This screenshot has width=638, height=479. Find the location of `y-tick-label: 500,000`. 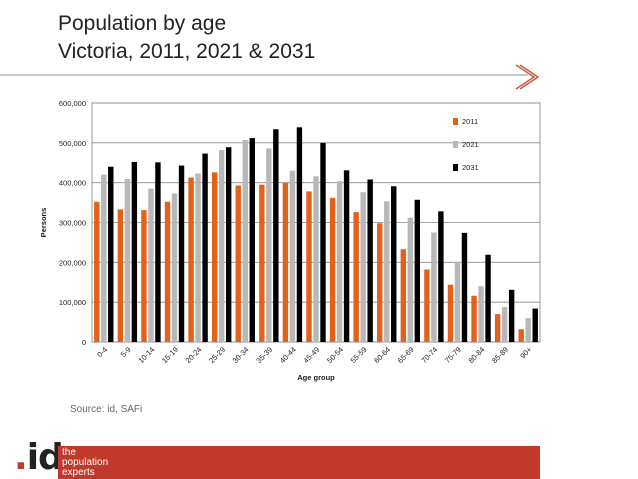

y-tick-label: 500,000 is located at coordinates (72, 143).